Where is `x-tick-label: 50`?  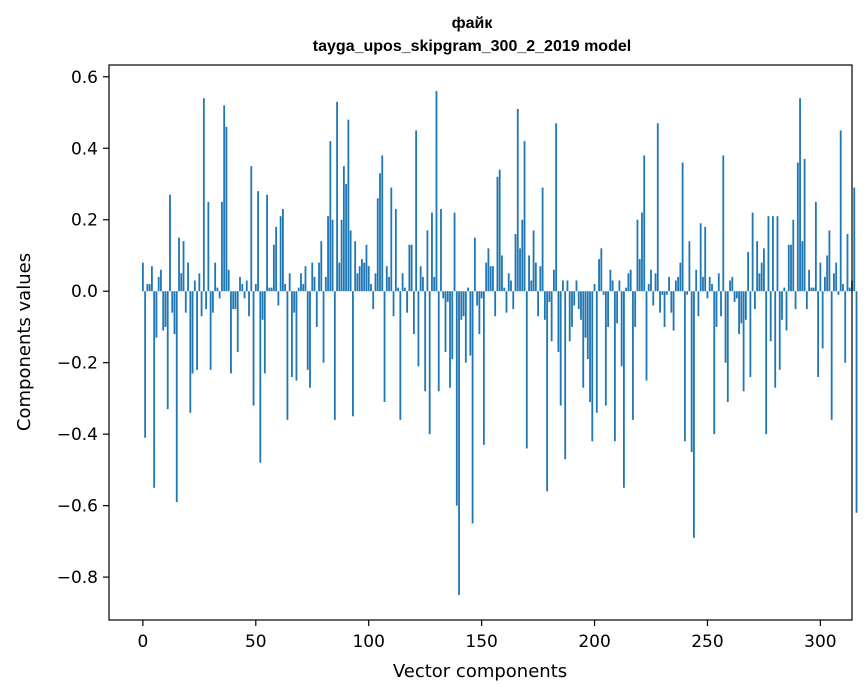 x-tick-label: 50 is located at coordinates (256, 642).